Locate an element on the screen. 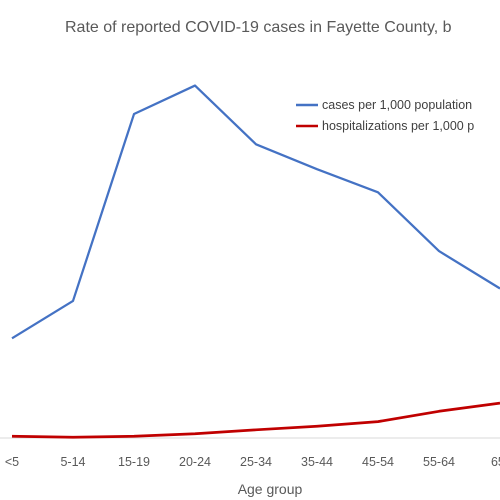  x-tick-label: 15-19 is located at coordinates (134, 462).